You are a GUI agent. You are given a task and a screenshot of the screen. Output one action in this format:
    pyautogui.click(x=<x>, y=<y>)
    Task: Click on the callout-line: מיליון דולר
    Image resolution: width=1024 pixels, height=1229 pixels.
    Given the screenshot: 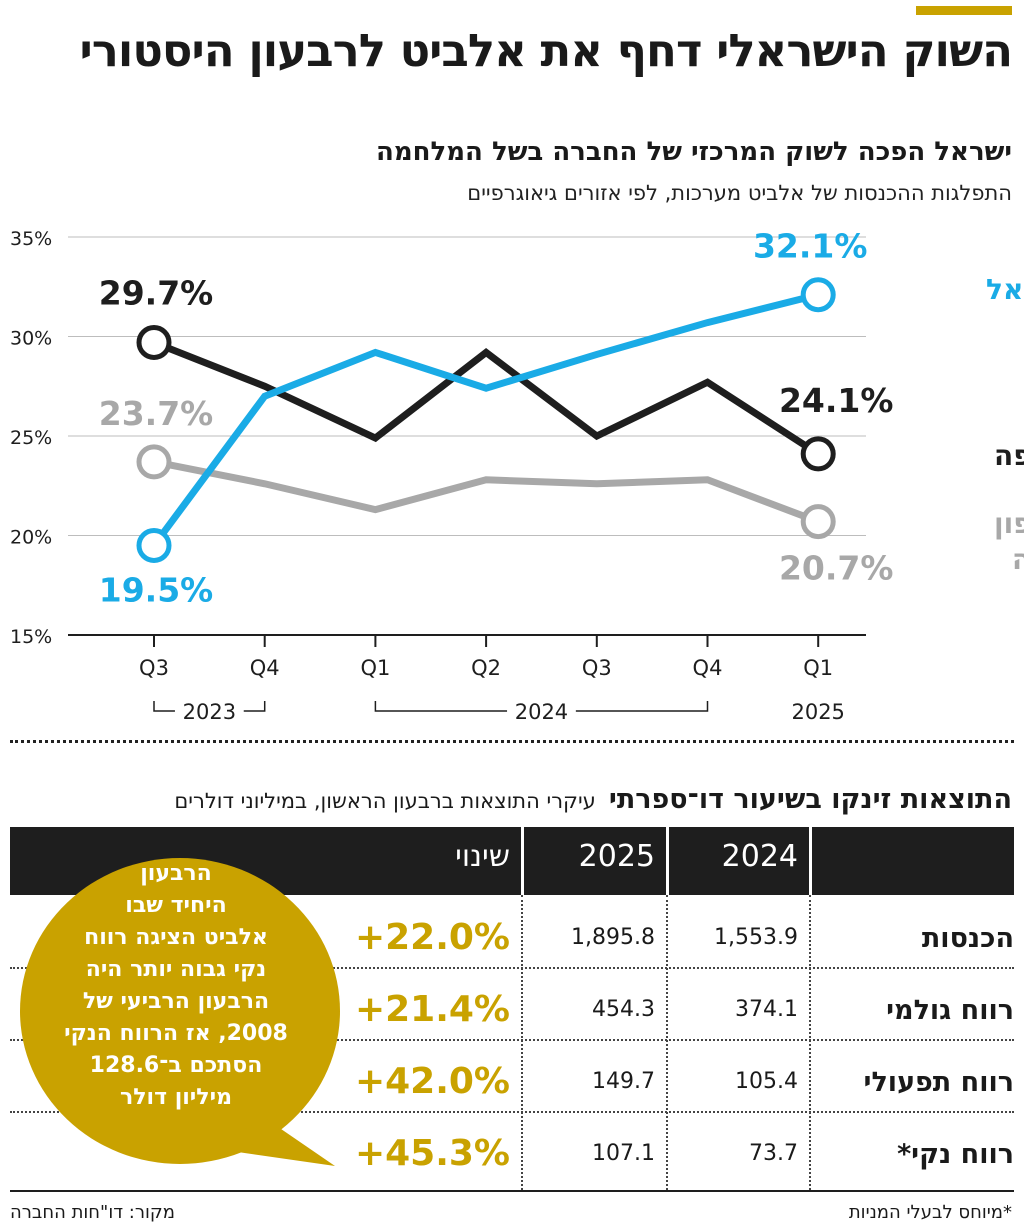 What is the action you would take?
    pyautogui.click(x=176, y=1097)
    